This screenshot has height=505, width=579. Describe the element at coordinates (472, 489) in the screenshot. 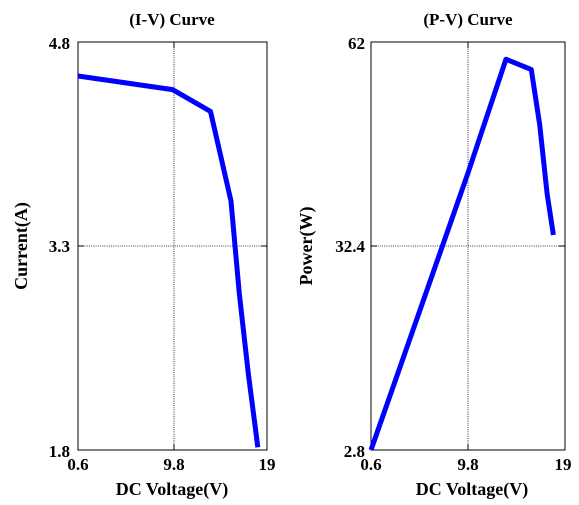

I see `pv-x-axis-label: DC Voltage(V)` at that location.